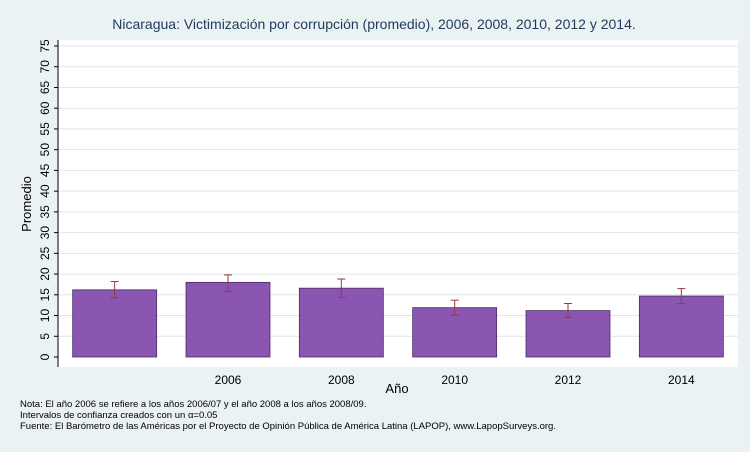  Describe the element at coordinates (45, 108) in the screenshot. I see `y-tick-label: 60` at that location.